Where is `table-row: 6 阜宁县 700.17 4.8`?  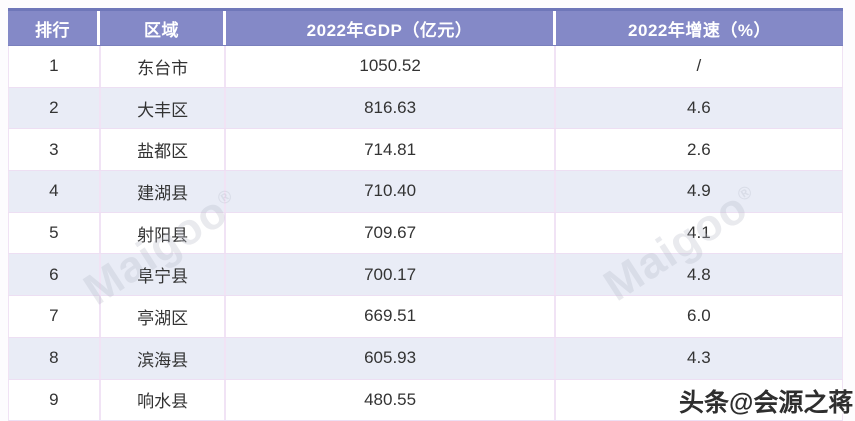 table-row: 6 阜宁县 700.17 4.8 is located at coordinates (425, 275).